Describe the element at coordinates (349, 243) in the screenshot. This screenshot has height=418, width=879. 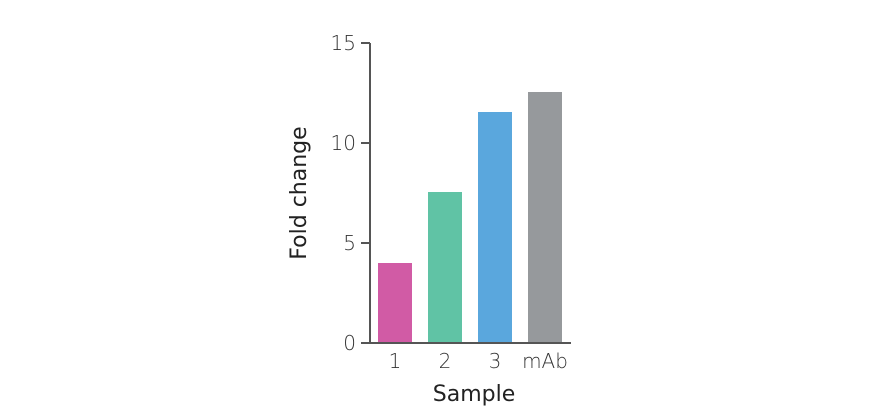
I see `y-tick-label: 5` at that location.